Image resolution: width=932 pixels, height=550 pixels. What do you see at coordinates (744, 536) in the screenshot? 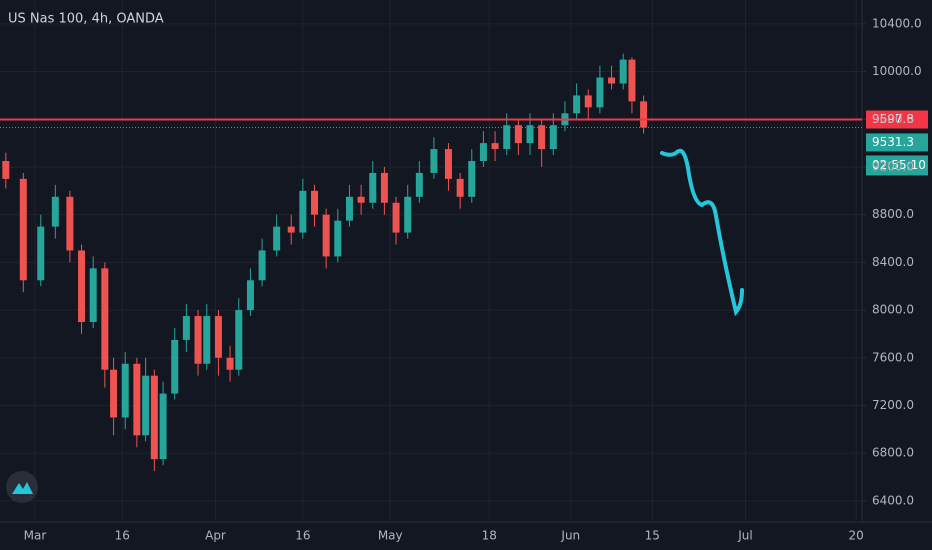
I see `x-tick-label: Jul` at bounding box center [744, 536].